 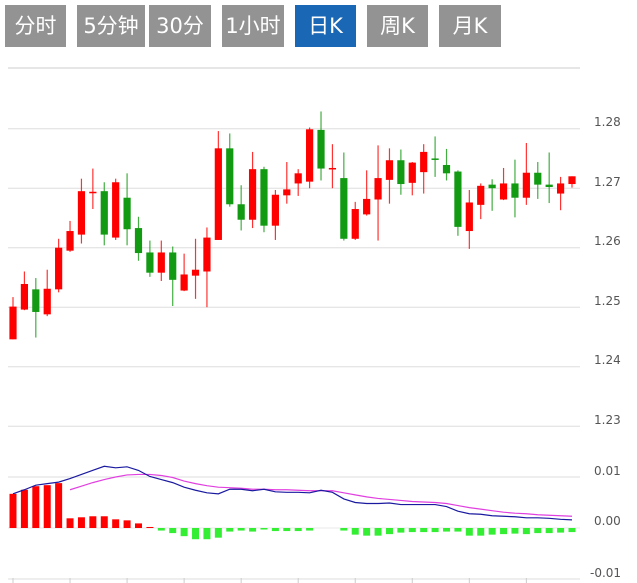 What do you see at coordinates (180, 42) in the screenshot?
I see `tab-30min: 30分钟` at bounding box center [180, 42].